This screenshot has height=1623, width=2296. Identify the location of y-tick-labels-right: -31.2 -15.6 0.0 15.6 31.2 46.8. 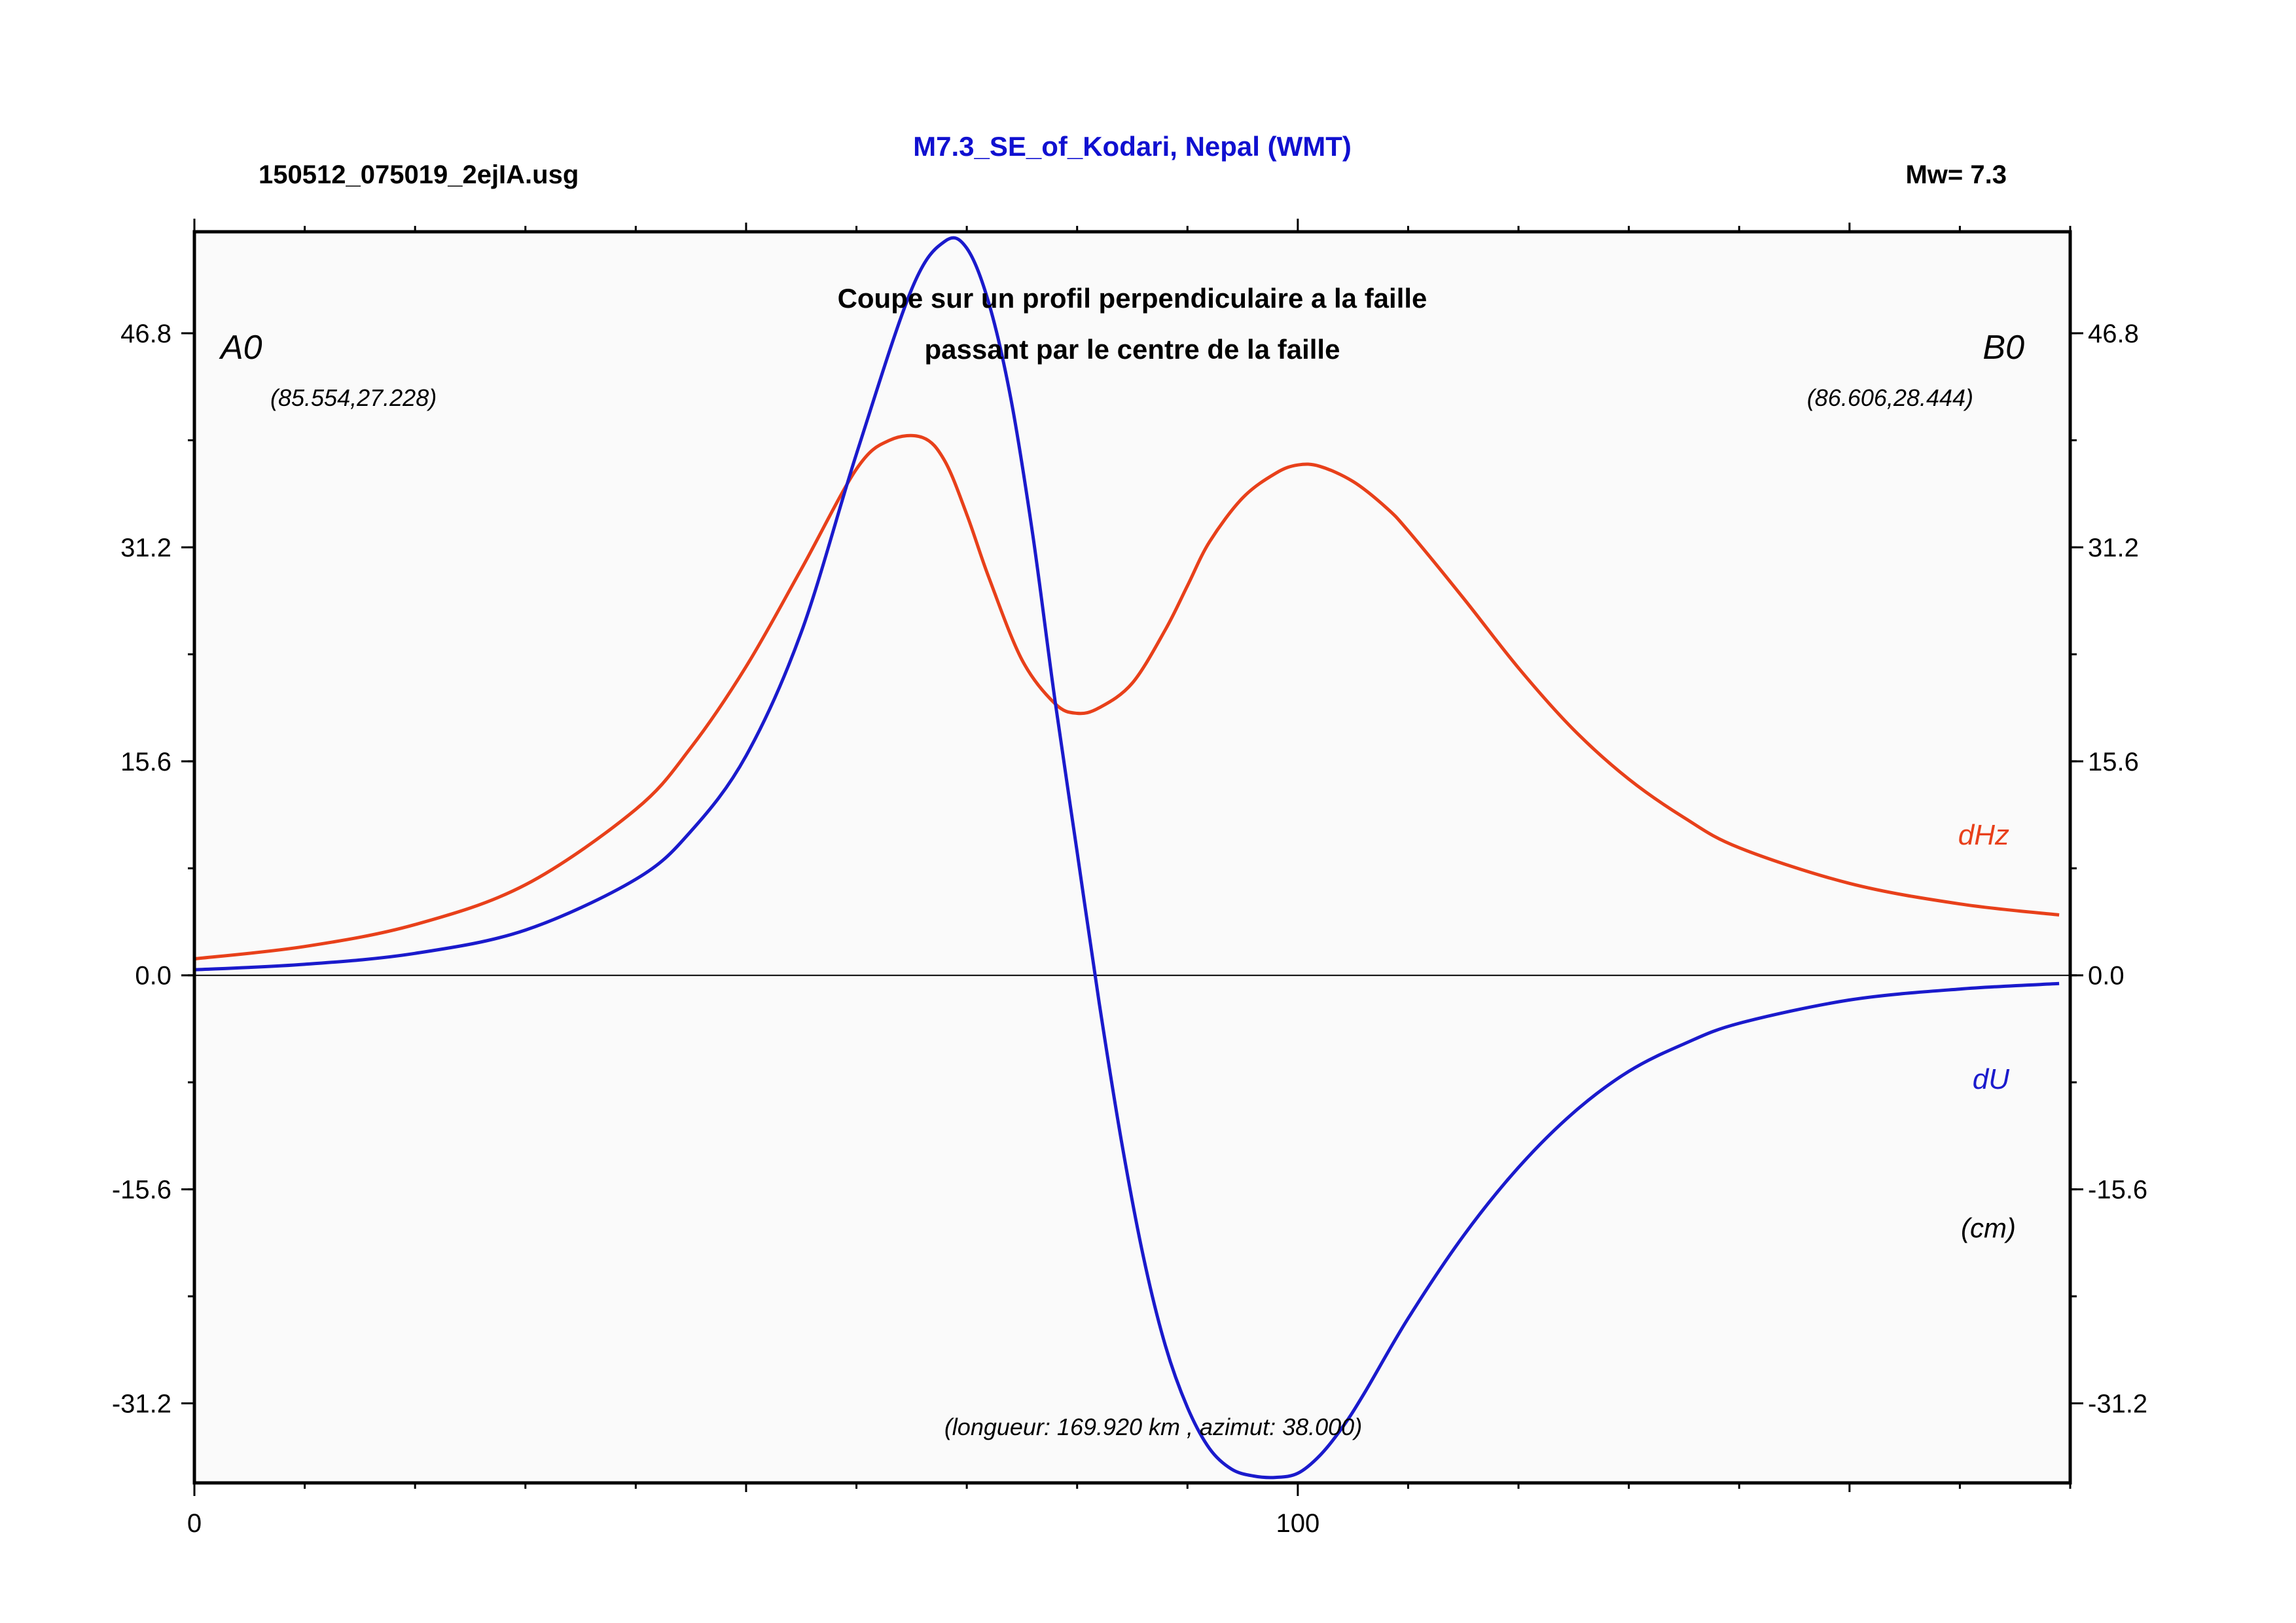
(2117, 868).